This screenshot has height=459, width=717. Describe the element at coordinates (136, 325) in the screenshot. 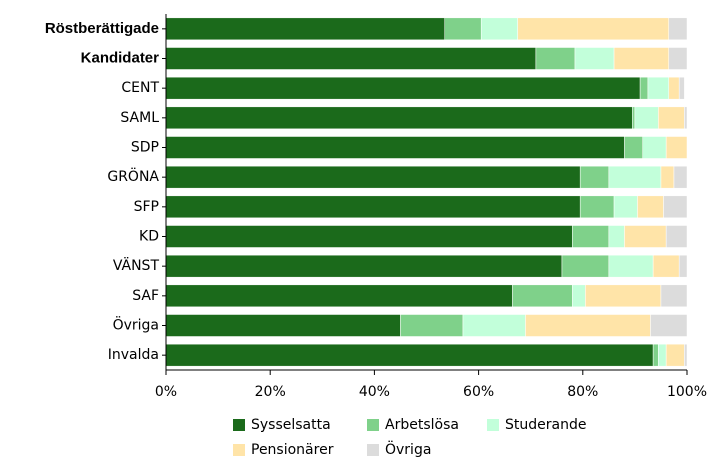

I see `y-tick-label: Övriga` at that location.